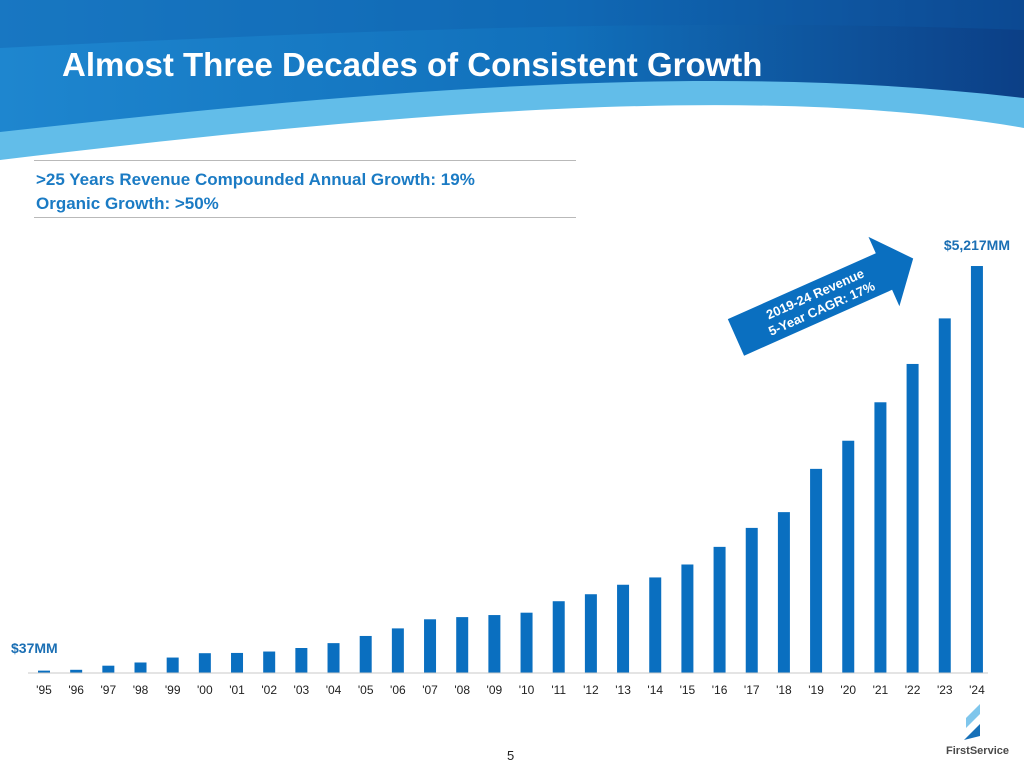 This screenshot has height=768, width=1024. I want to click on tick-label-09: '09, so click(495, 690).